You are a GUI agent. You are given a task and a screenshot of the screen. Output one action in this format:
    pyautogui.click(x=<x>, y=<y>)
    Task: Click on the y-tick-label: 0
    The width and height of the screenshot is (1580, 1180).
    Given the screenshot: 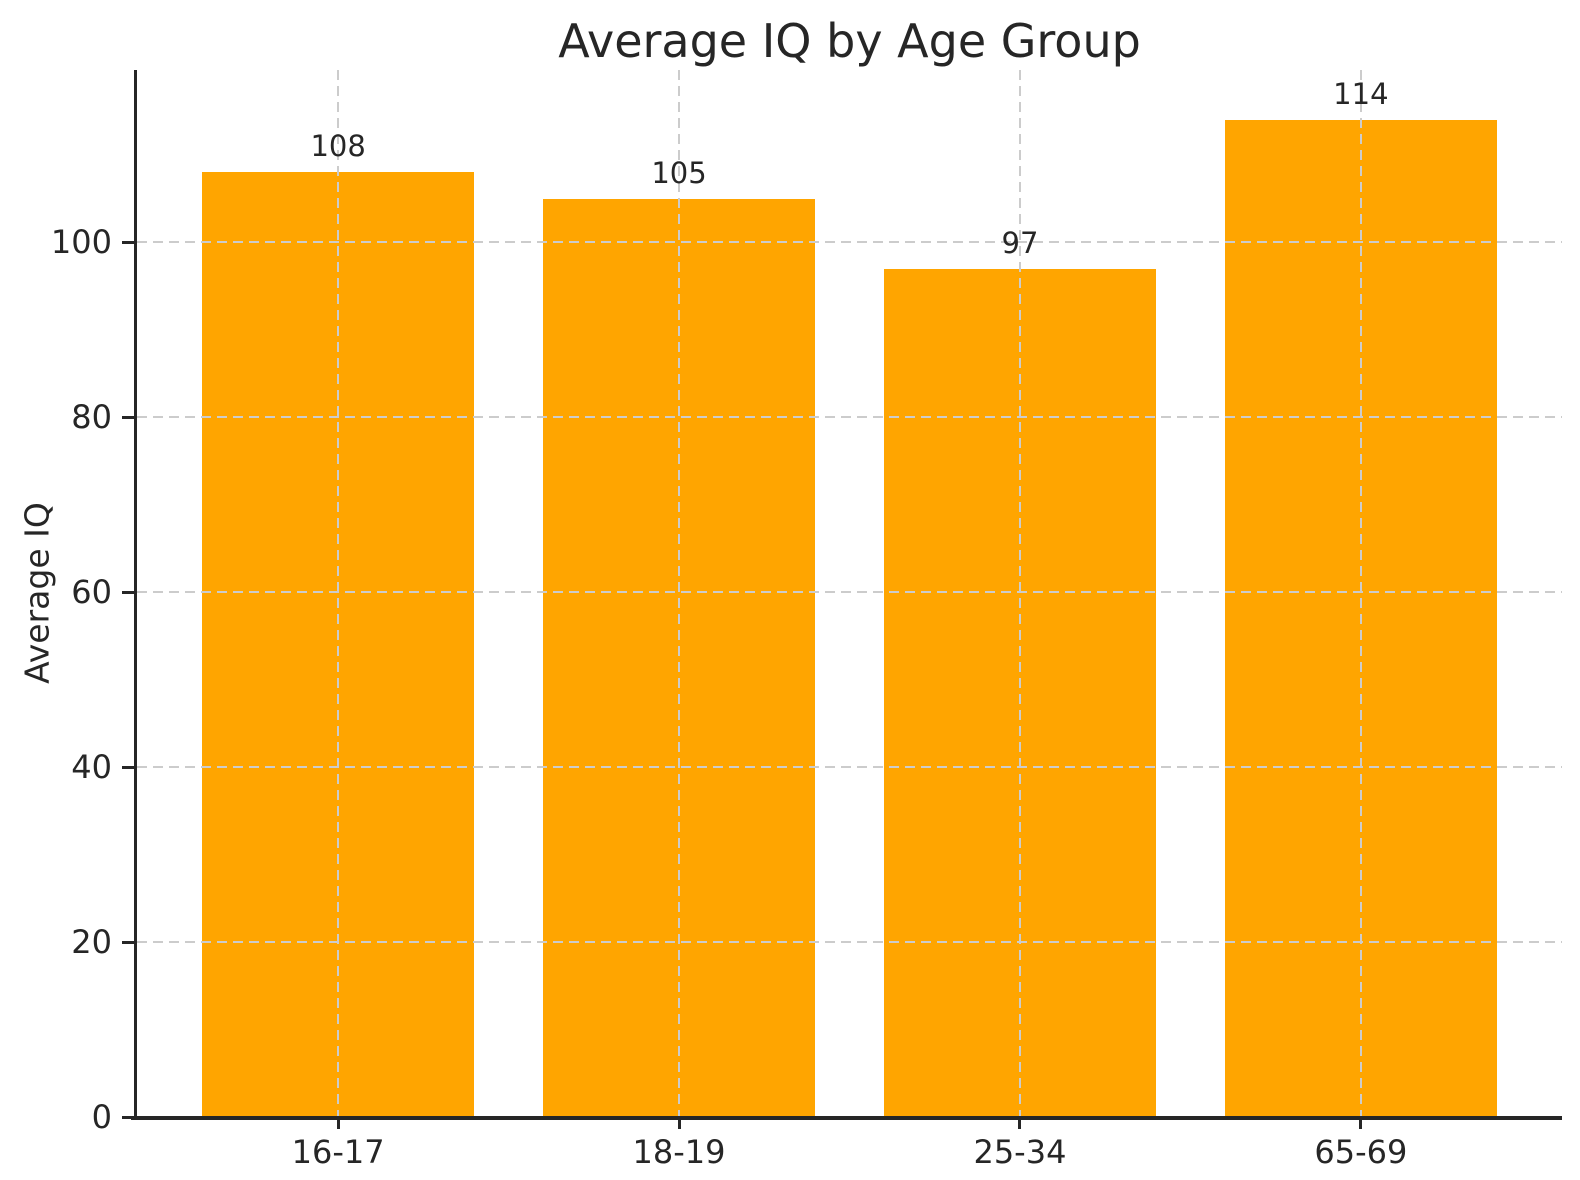 What is the action you would take?
    pyautogui.click(x=101, y=1117)
    